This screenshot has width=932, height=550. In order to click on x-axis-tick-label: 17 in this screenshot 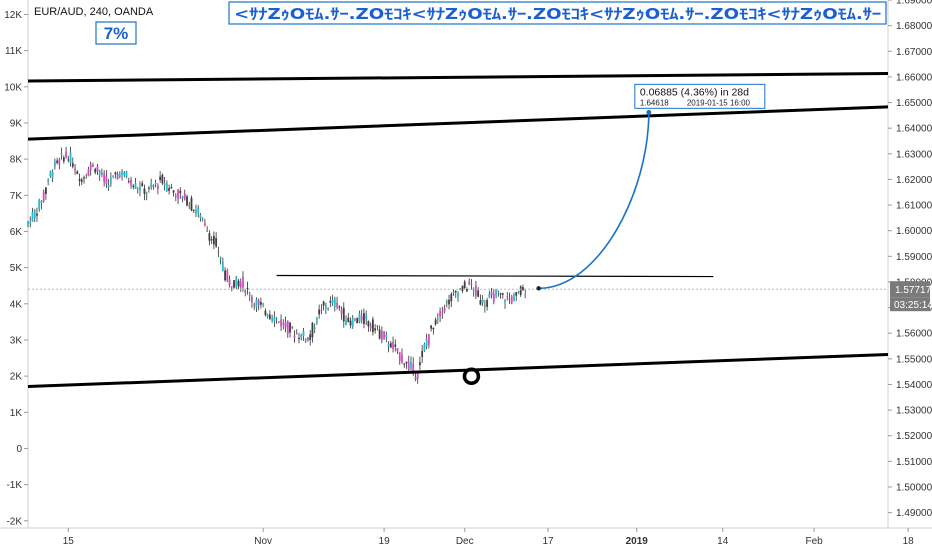, I will do `click(548, 541)`.